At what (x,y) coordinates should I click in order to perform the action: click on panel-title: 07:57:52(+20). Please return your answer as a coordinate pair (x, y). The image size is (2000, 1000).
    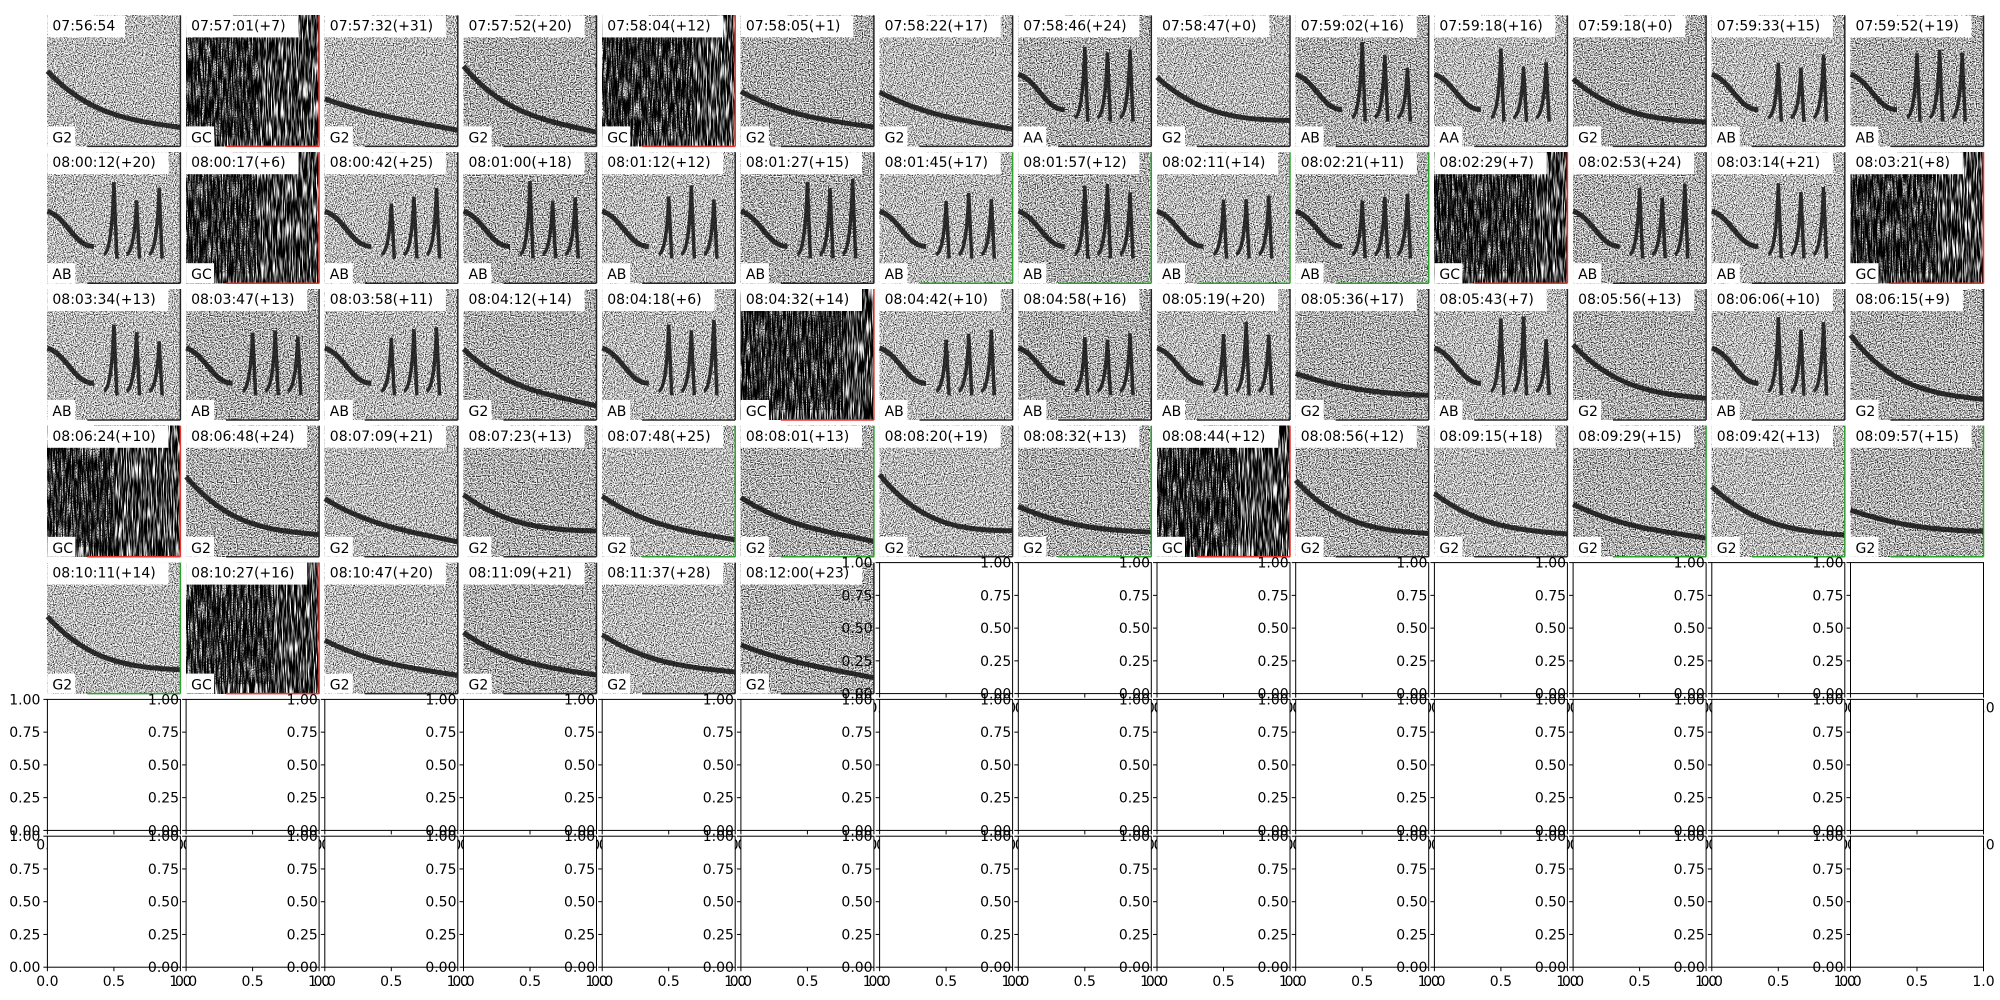
    Looking at the image, I should click on (520, 26).